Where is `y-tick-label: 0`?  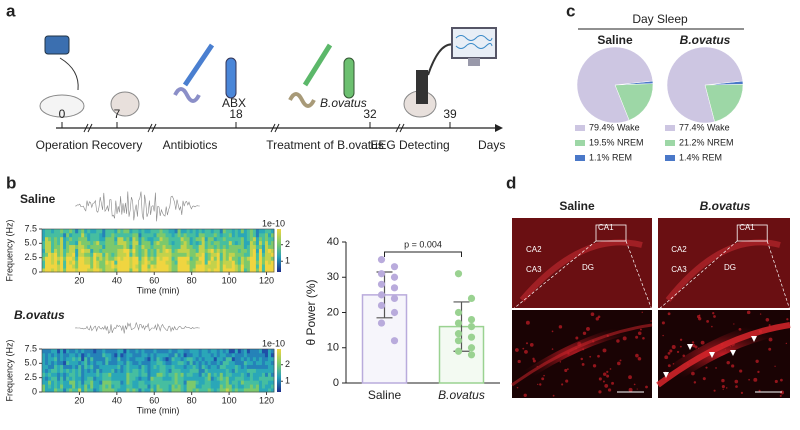
y-tick-label: 0 is located at coordinates (34, 271).